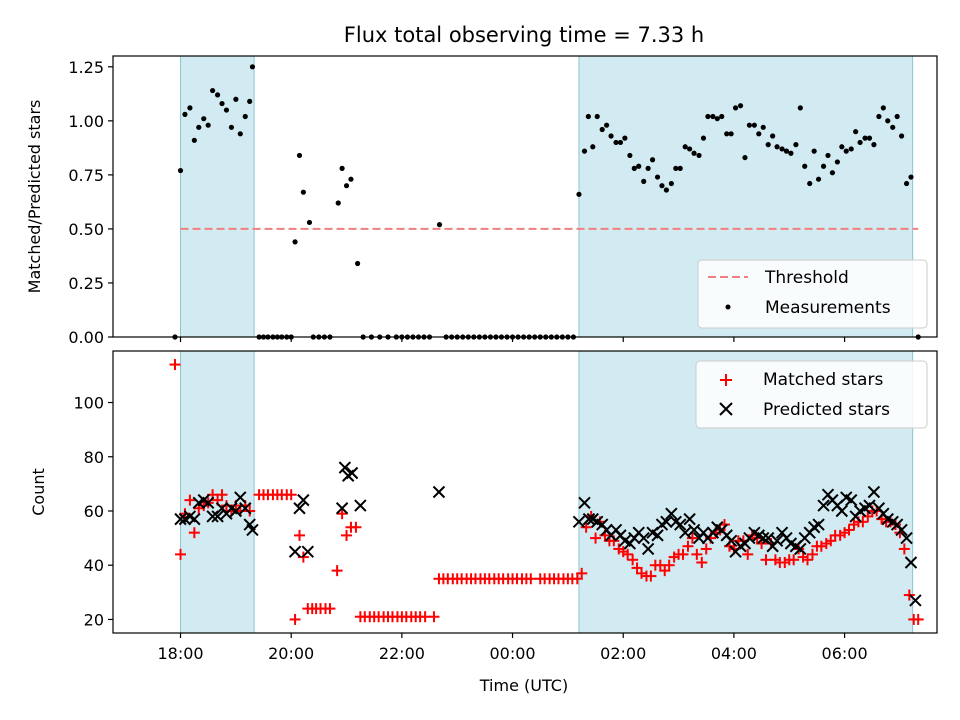  Describe the element at coordinates (728, 307) in the screenshot. I see `legend-measurements-swatch` at that location.